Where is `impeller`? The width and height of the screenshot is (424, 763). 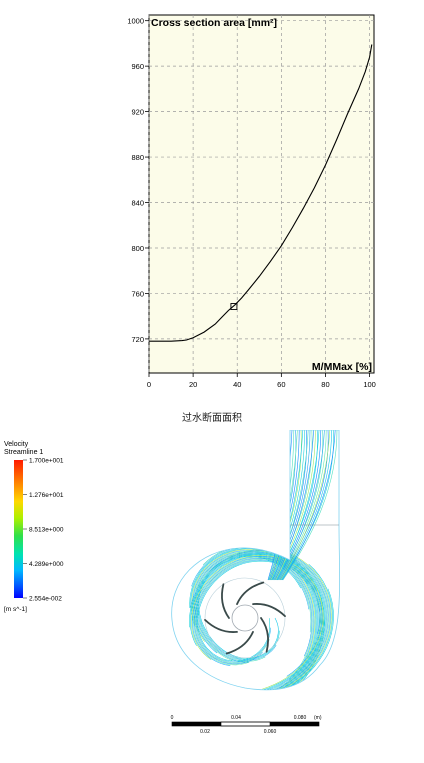 impeller is located at coordinates (245, 618).